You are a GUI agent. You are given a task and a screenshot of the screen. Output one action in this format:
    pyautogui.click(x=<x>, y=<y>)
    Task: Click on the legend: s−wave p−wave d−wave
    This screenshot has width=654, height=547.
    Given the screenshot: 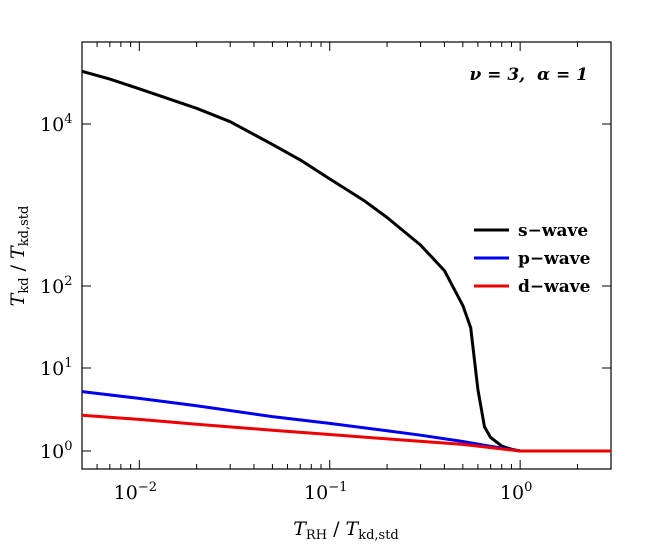 What is the action you would take?
    pyautogui.click(x=532, y=259)
    